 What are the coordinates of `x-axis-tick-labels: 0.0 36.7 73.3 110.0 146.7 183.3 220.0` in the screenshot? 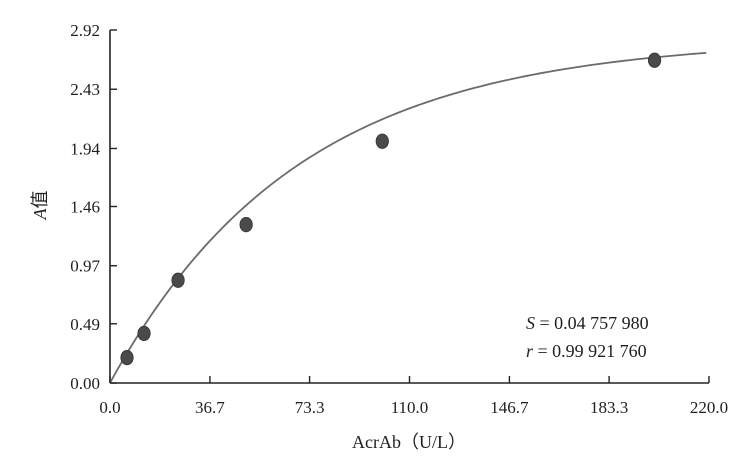 It's located at (413, 407).